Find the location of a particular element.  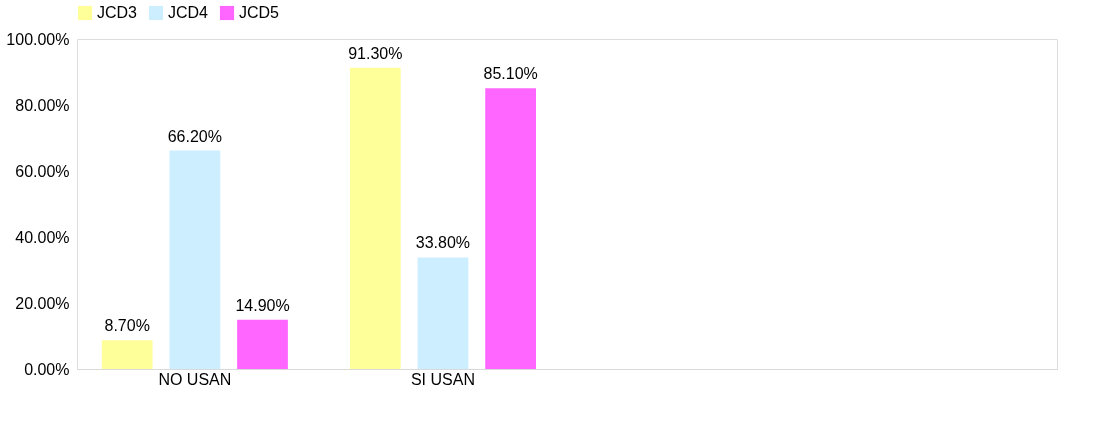

y-tick-label: 20.00% is located at coordinates (42, 303).